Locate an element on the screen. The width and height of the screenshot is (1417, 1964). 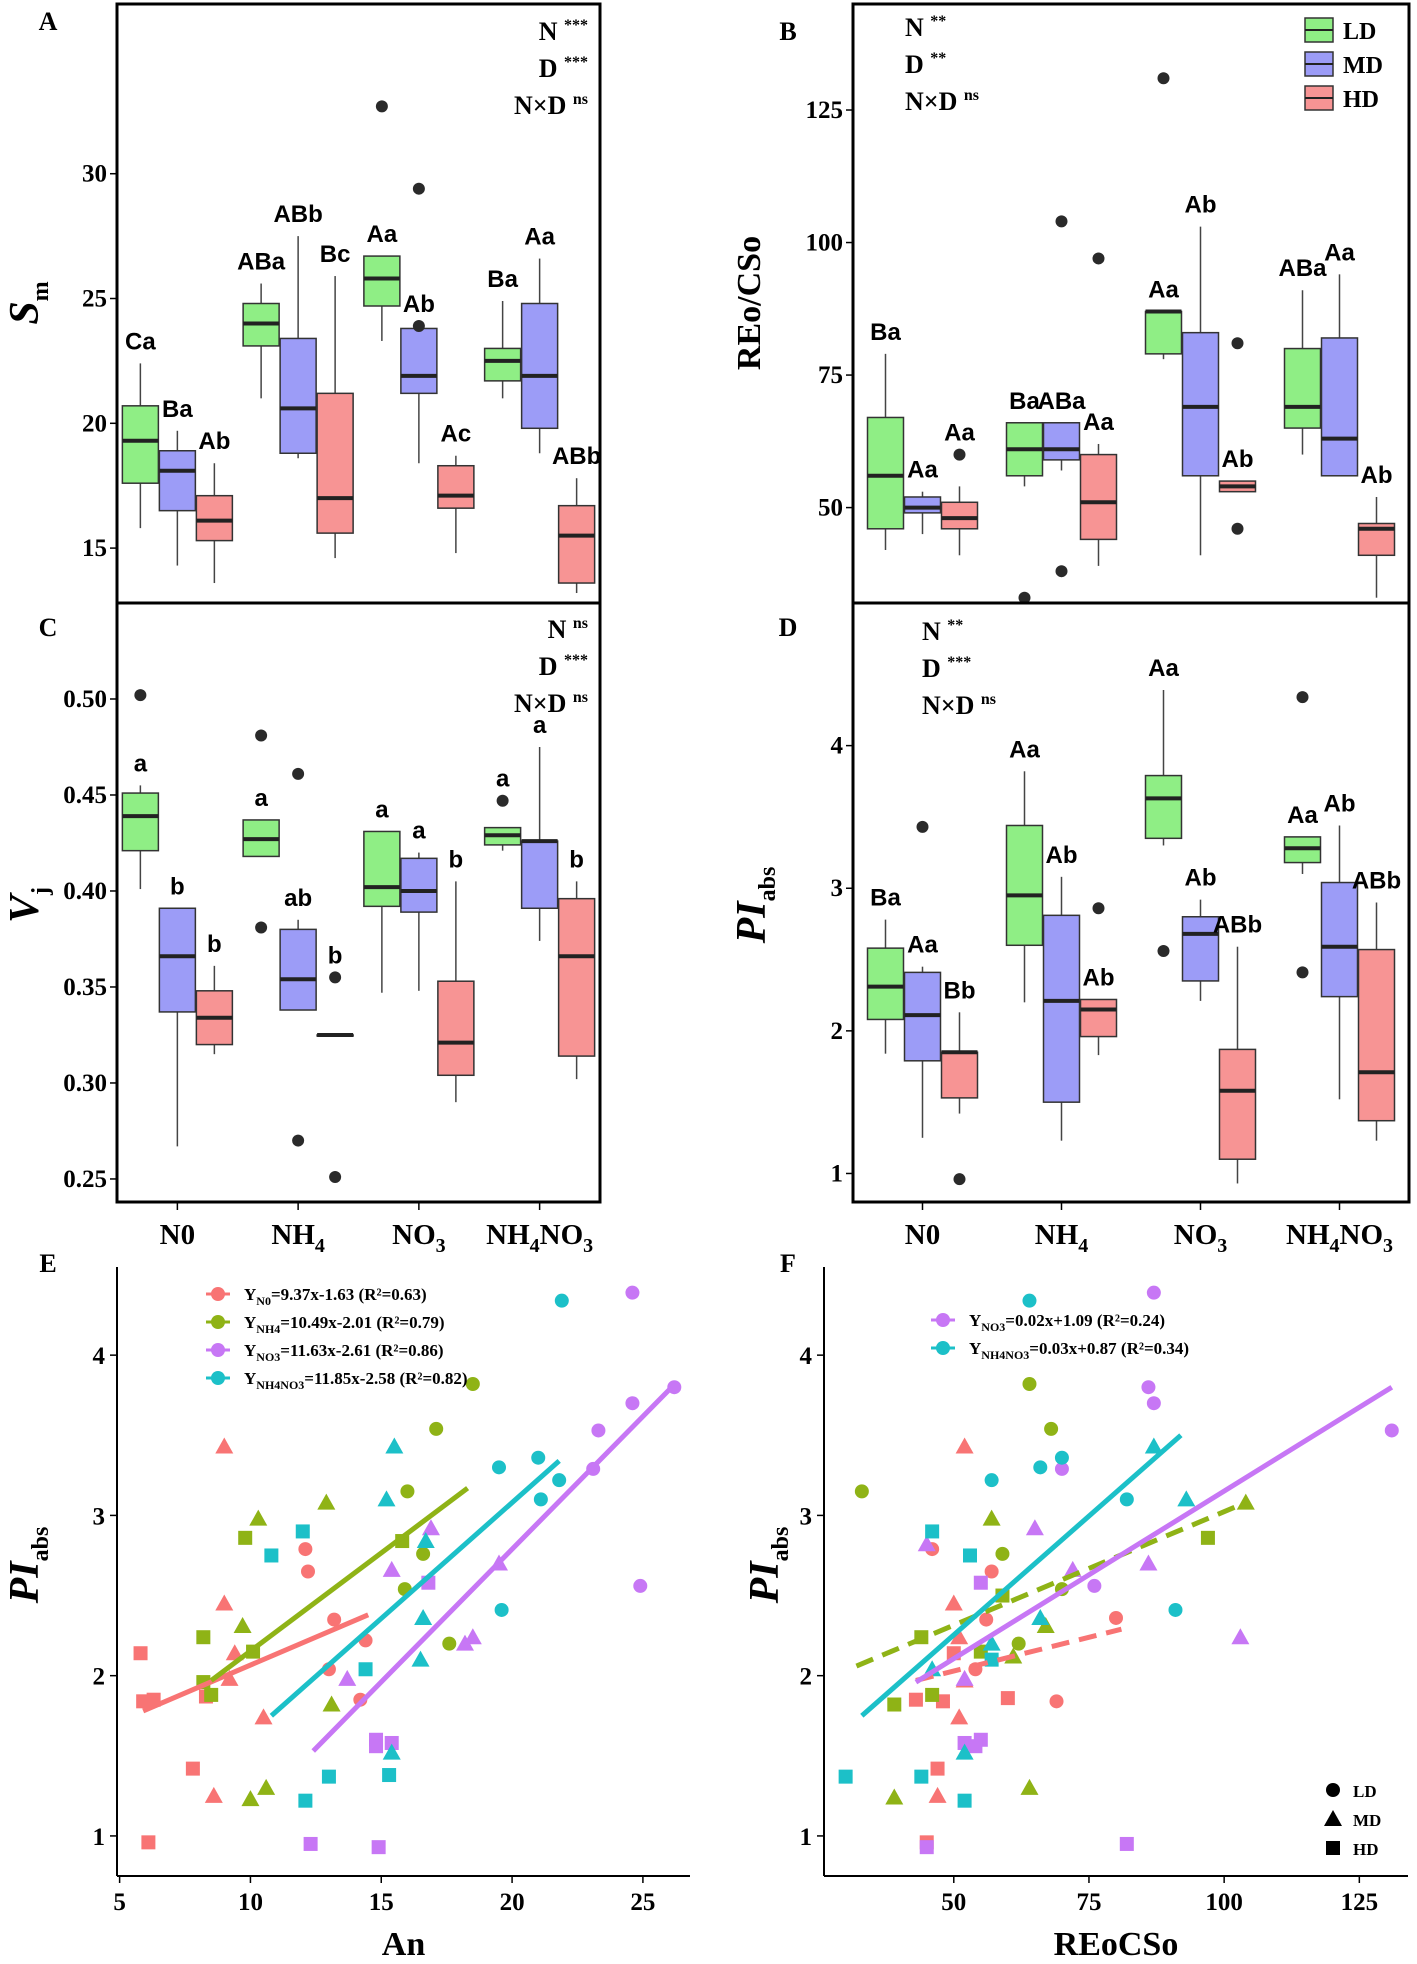
box-N0-HD: b is located at coordinates (214, 993).